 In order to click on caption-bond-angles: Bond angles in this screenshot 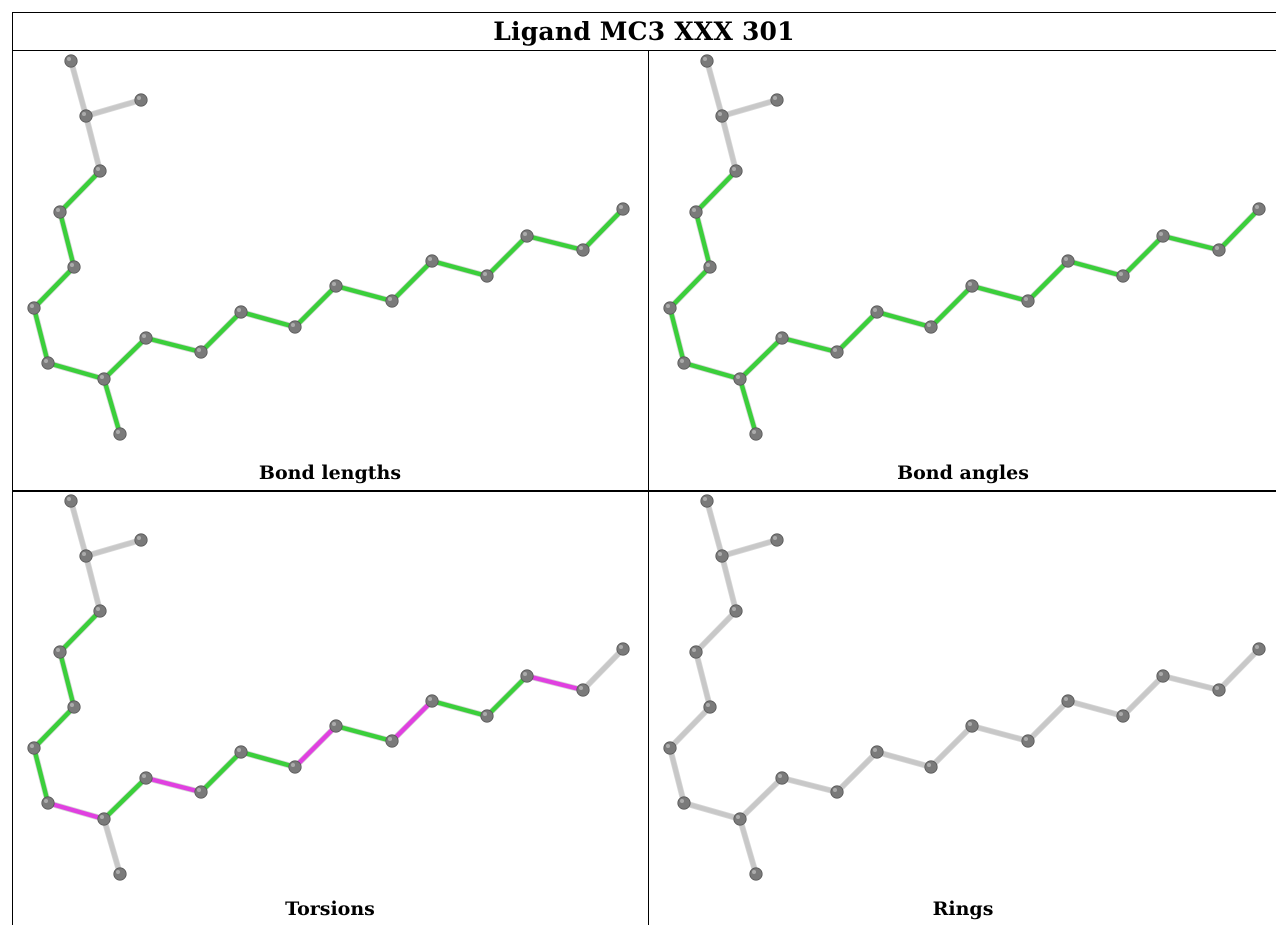, I will do `click(963, 473)`.